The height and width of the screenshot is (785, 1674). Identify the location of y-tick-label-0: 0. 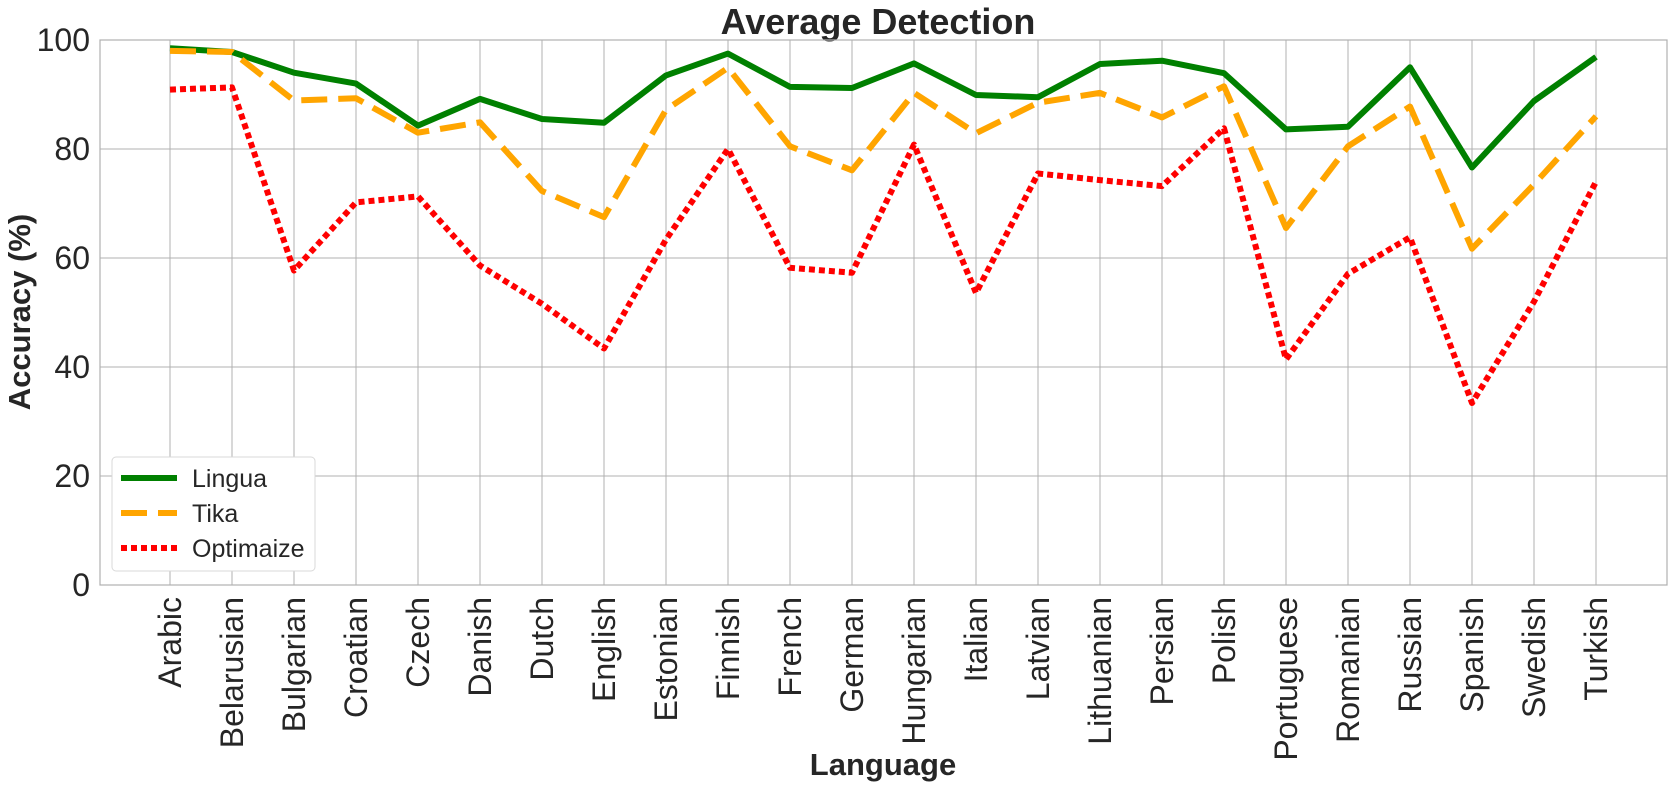
(81, 585).